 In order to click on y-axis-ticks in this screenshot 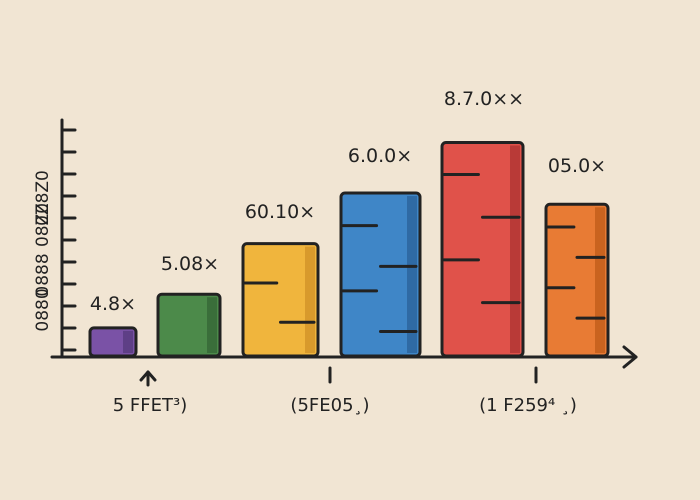, I will do `click(68, 240)`.